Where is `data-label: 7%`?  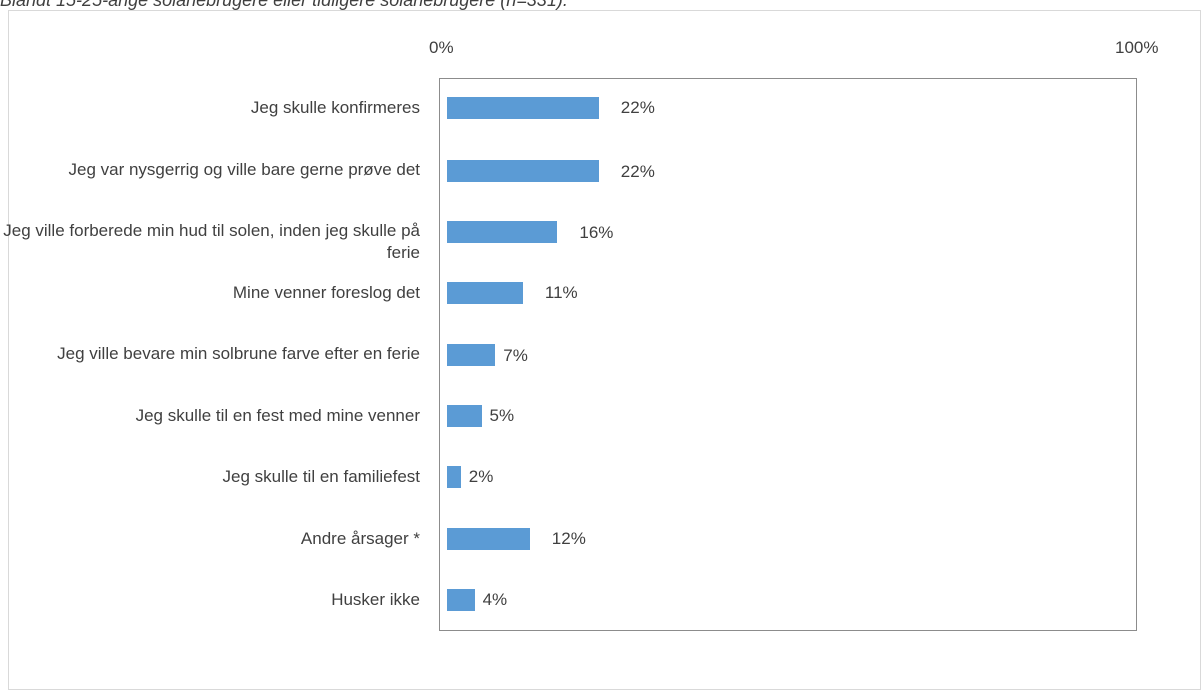
data-label: 7% is located at coordinates (515, 356).